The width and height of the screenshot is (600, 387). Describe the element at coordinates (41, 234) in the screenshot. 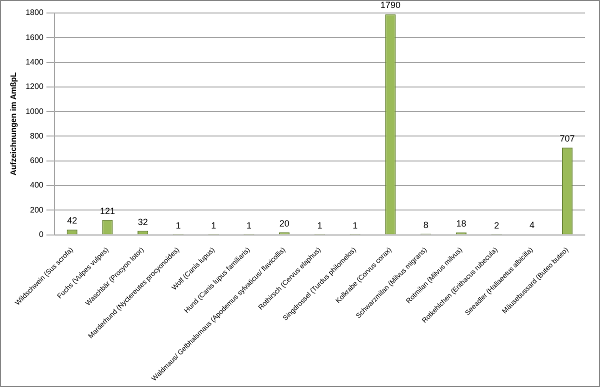

I see `y-tick-label: 0` at that location.